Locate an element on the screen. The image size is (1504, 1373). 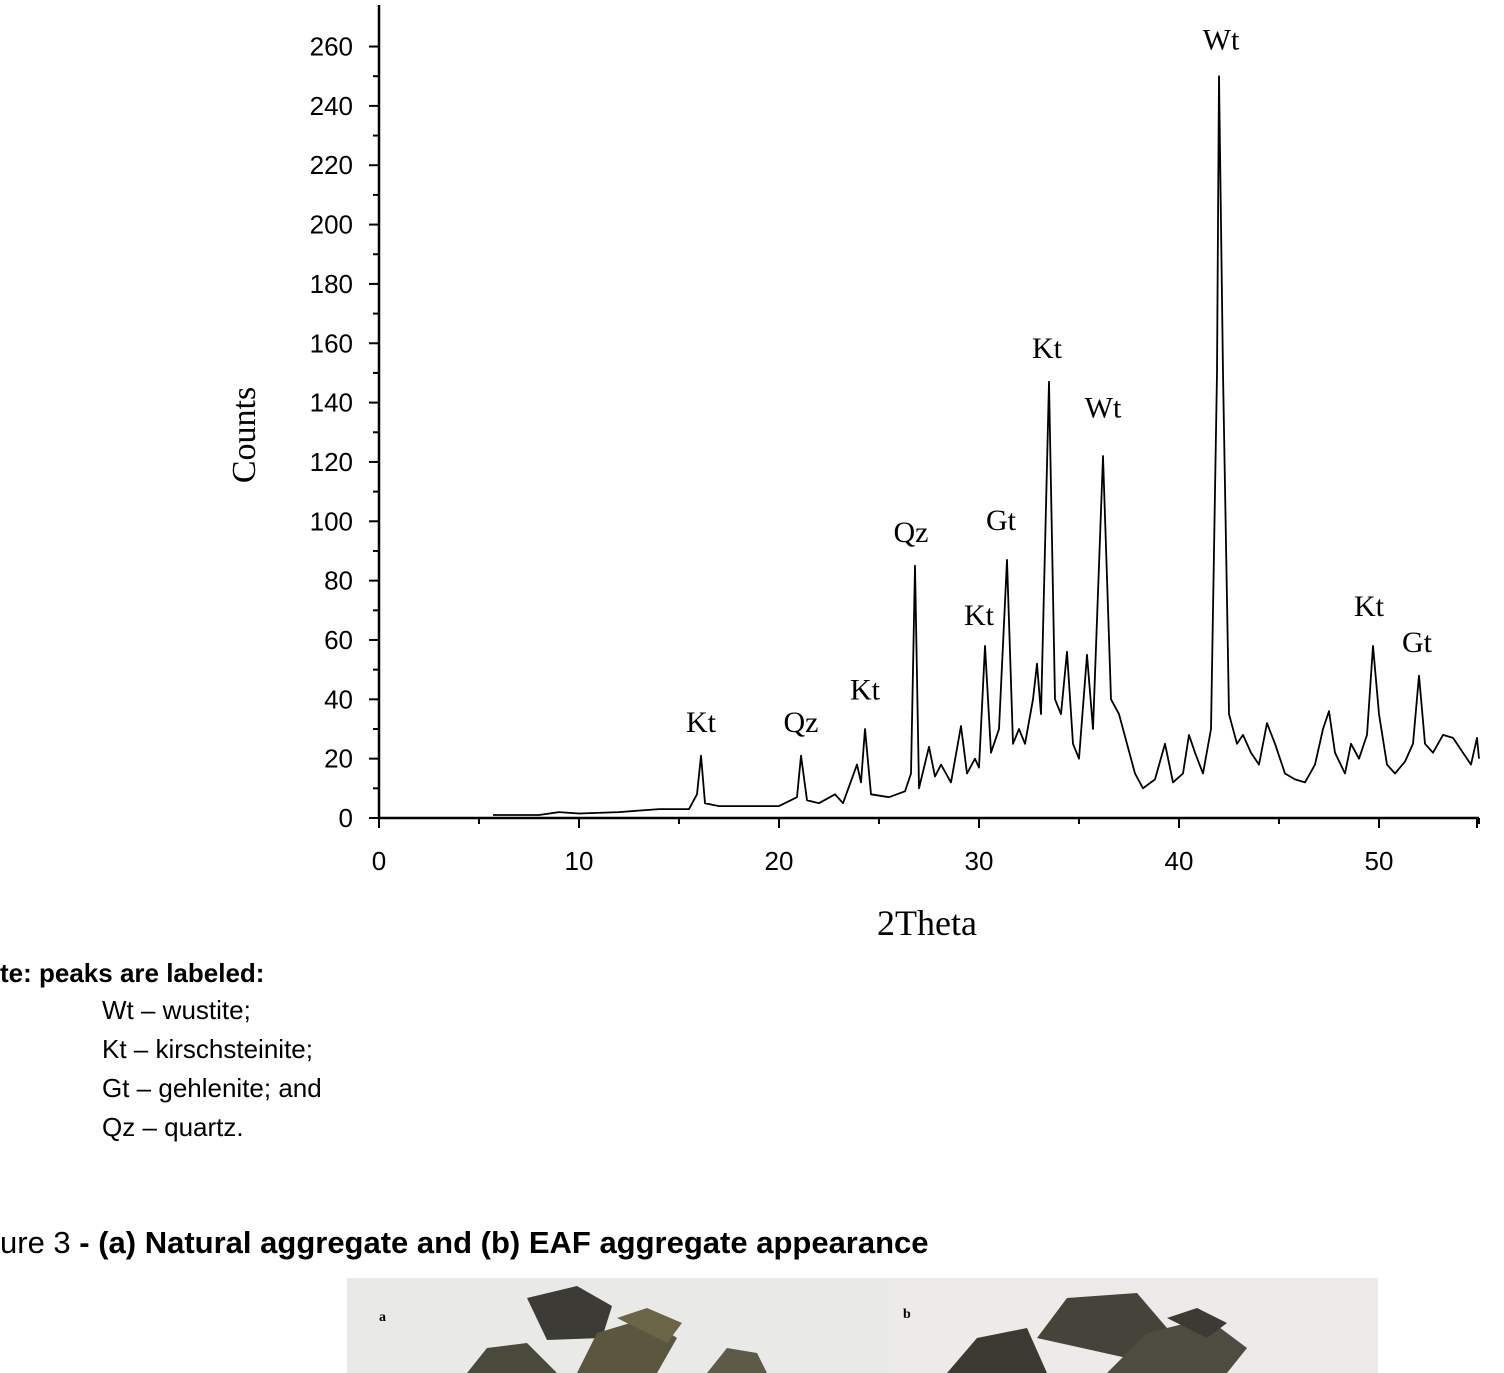
photo-label: a is located at coordinates (382, 1317).